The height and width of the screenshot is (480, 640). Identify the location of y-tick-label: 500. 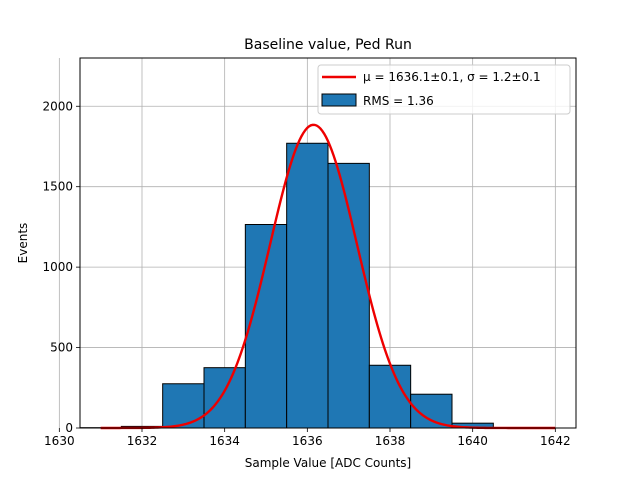
(61, 348).